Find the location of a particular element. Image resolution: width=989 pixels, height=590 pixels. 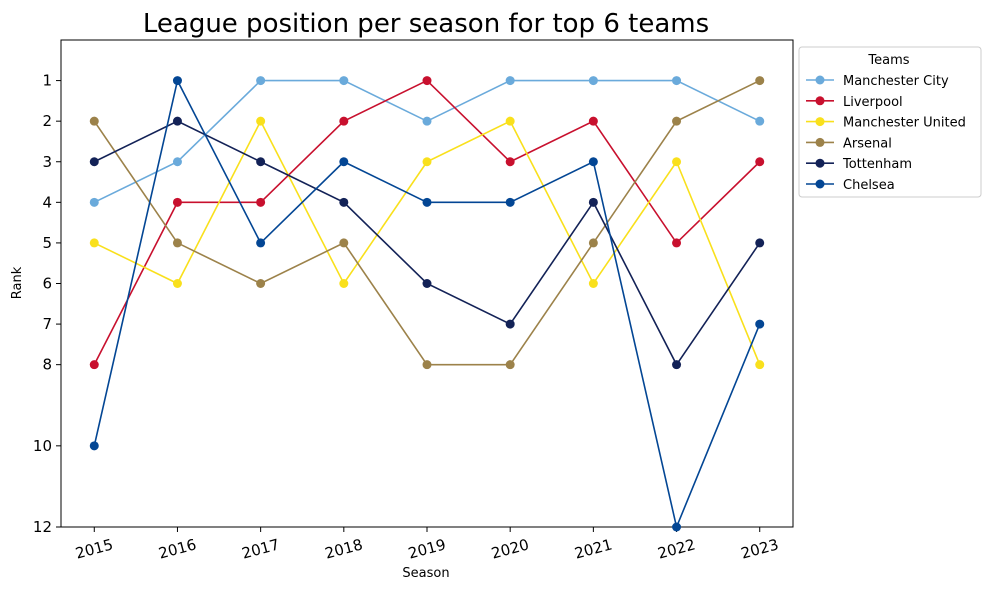

y-axis-label: Rank is located at coordinates (17, 282).